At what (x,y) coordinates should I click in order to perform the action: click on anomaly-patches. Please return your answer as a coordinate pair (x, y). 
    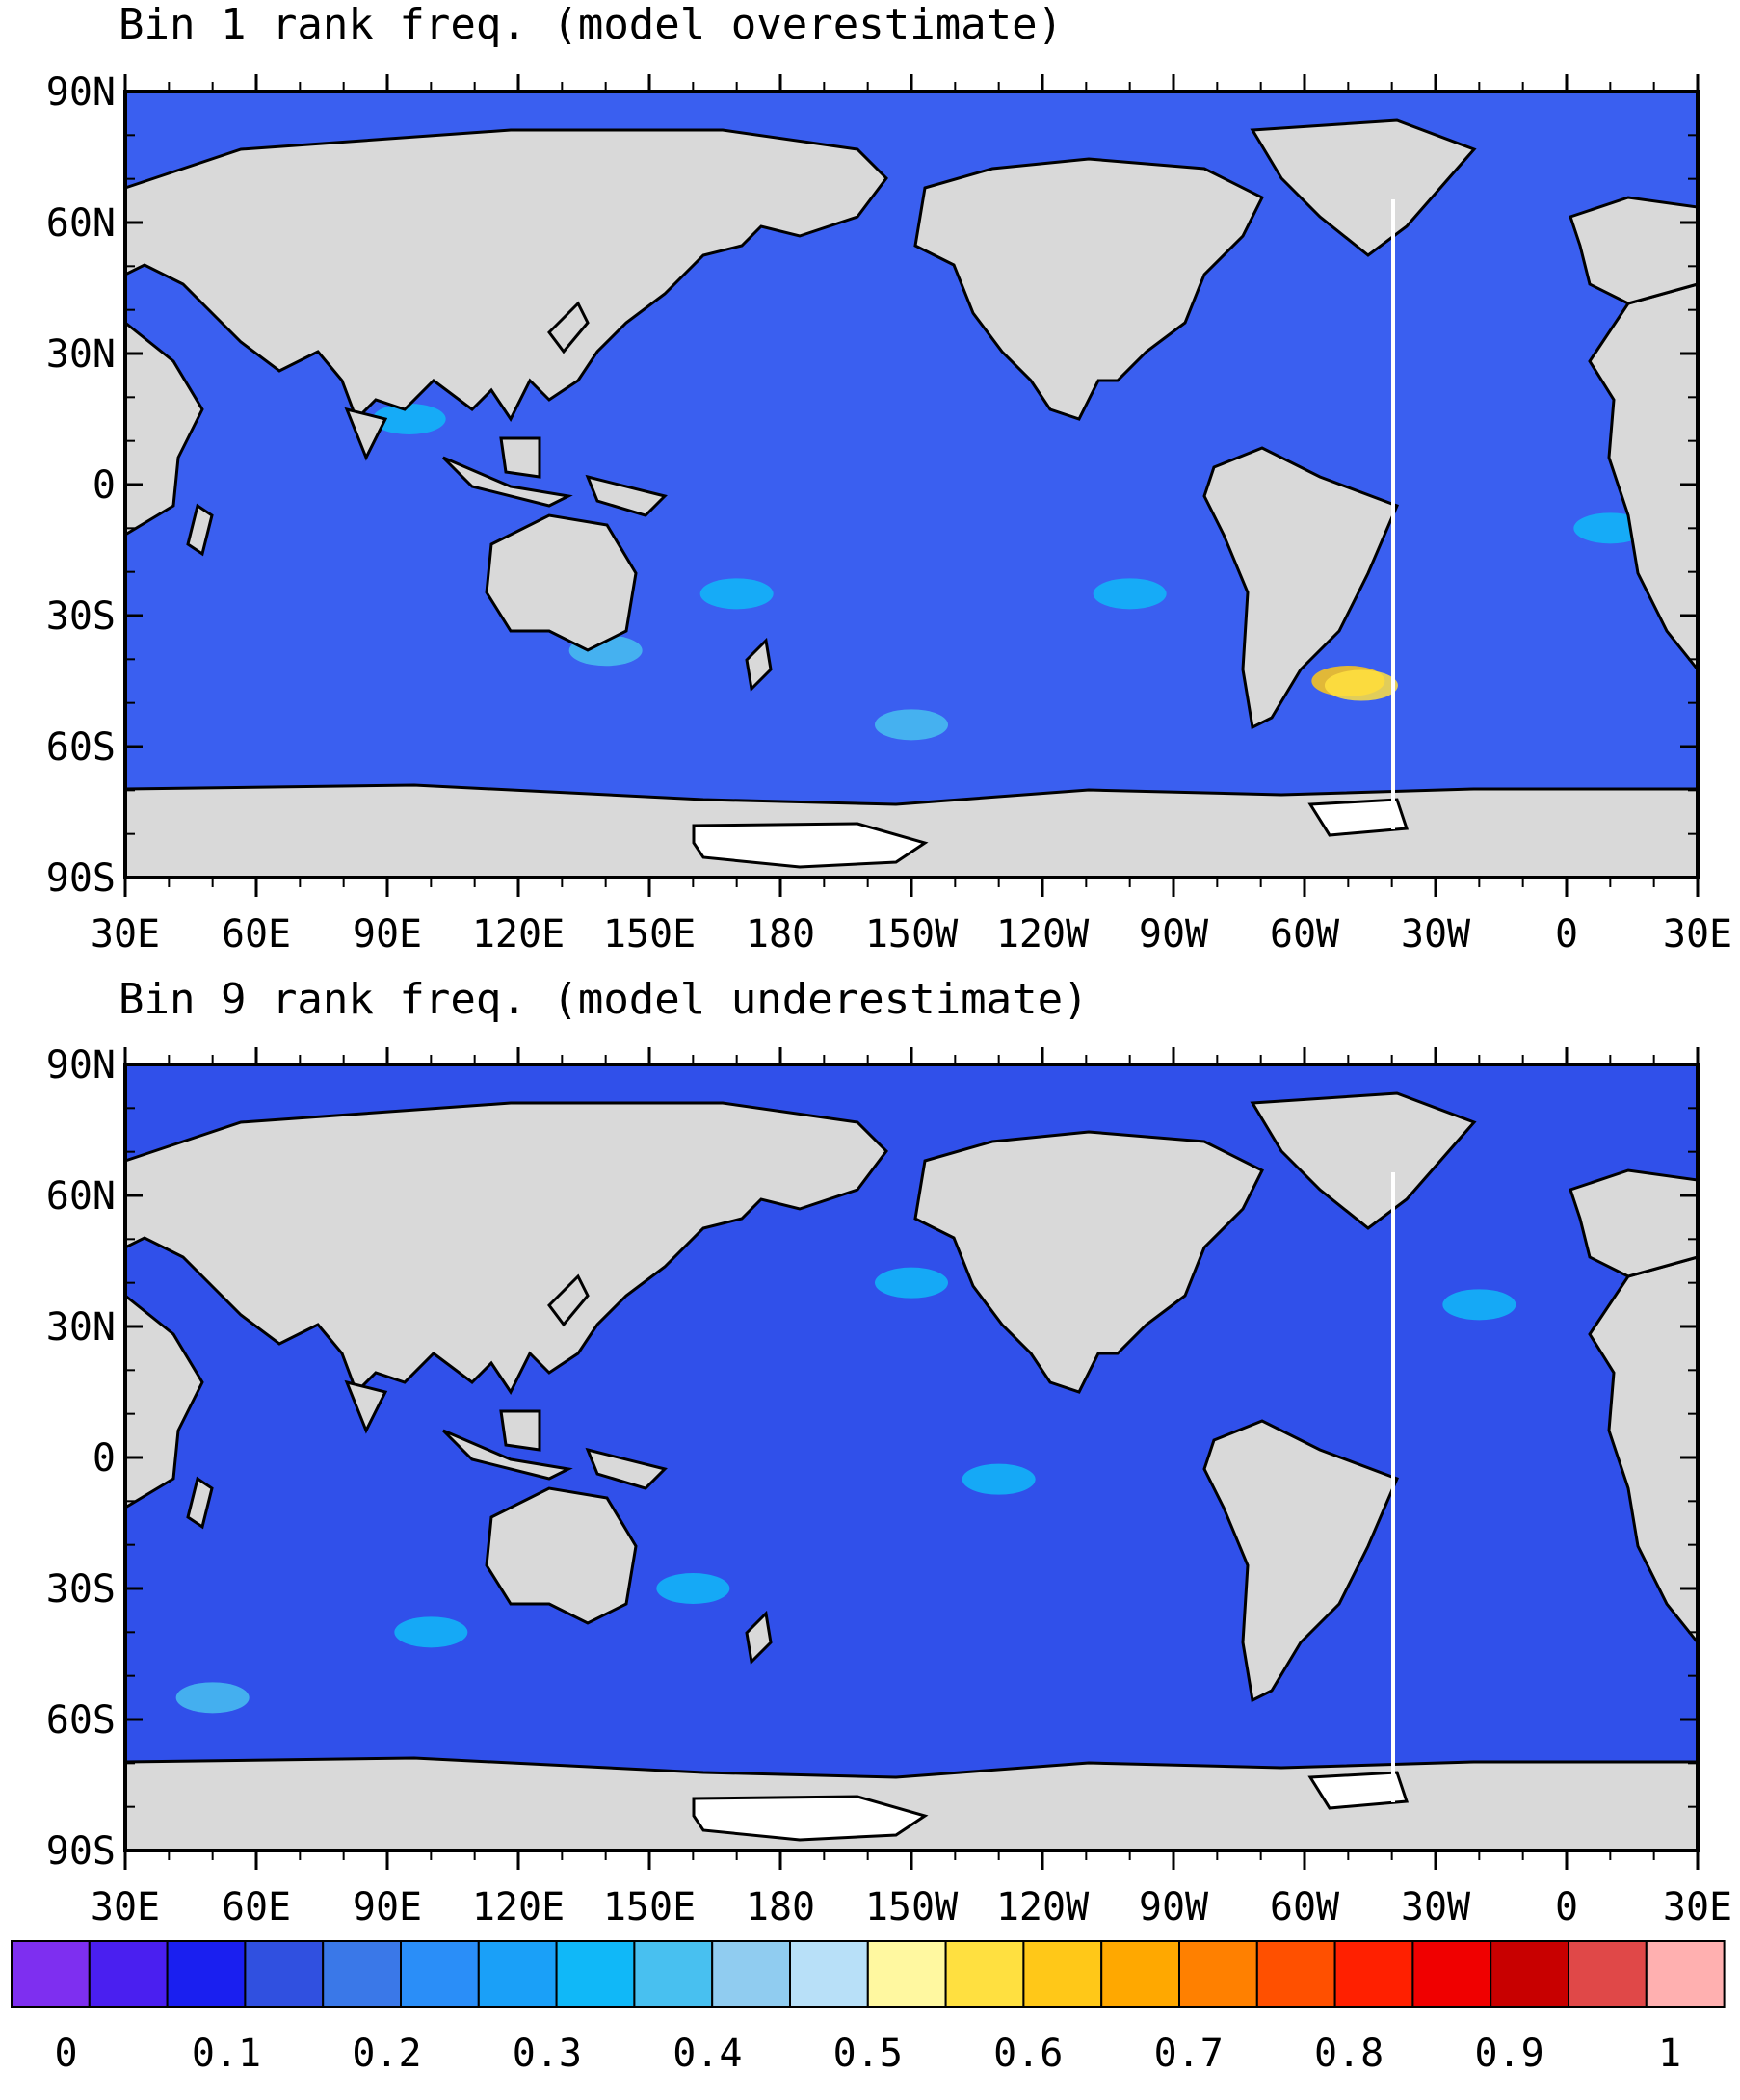
    Looking at the image, I should click on (1010, 572).